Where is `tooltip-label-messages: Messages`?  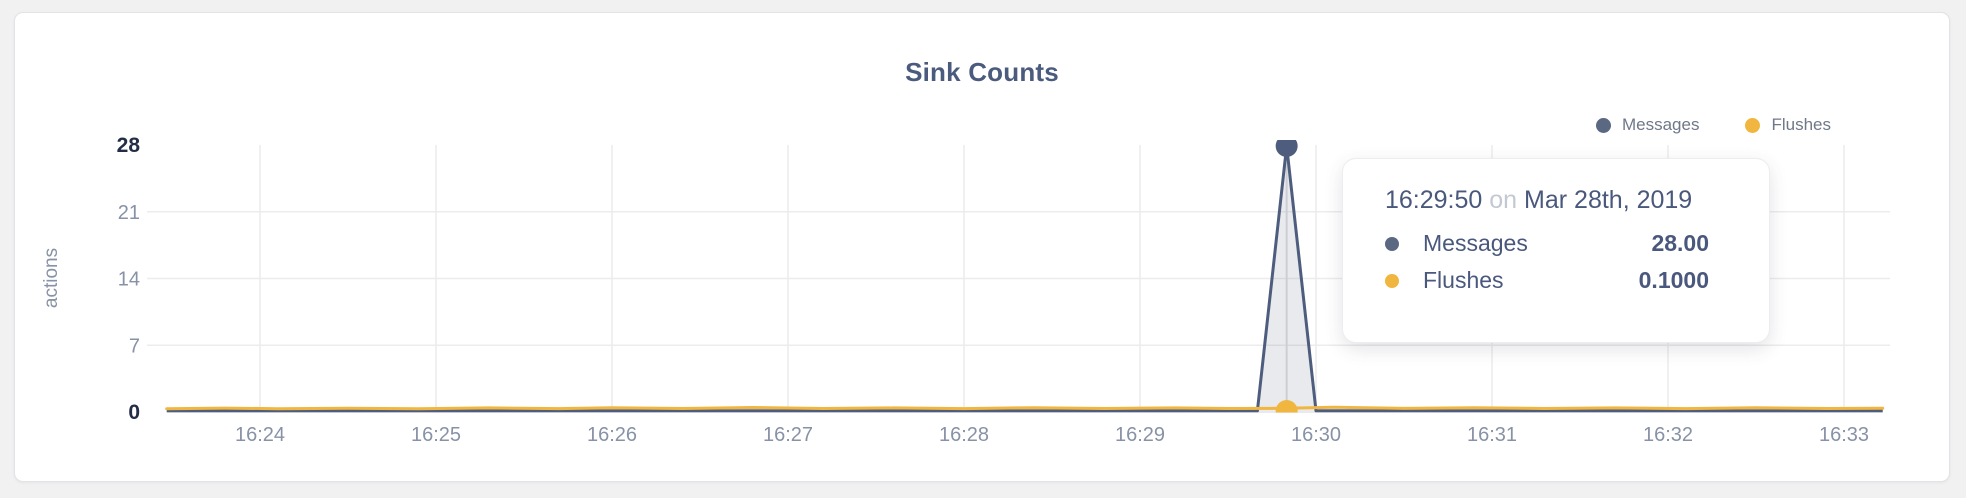
tooltip-label-messages: Messages is located at coordinates (1475, 243).